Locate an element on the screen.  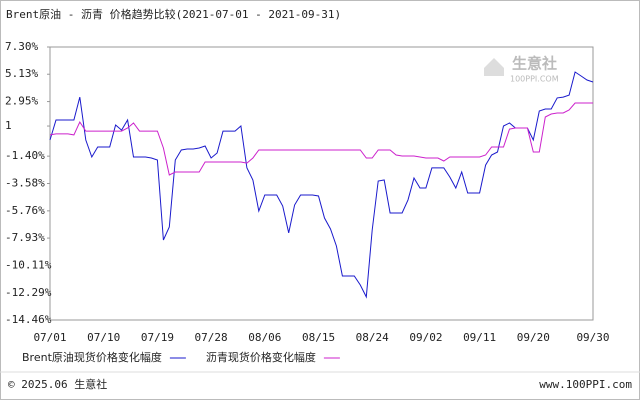
watermark-site: 100PPI.COM is located at coordinates (534, 79).